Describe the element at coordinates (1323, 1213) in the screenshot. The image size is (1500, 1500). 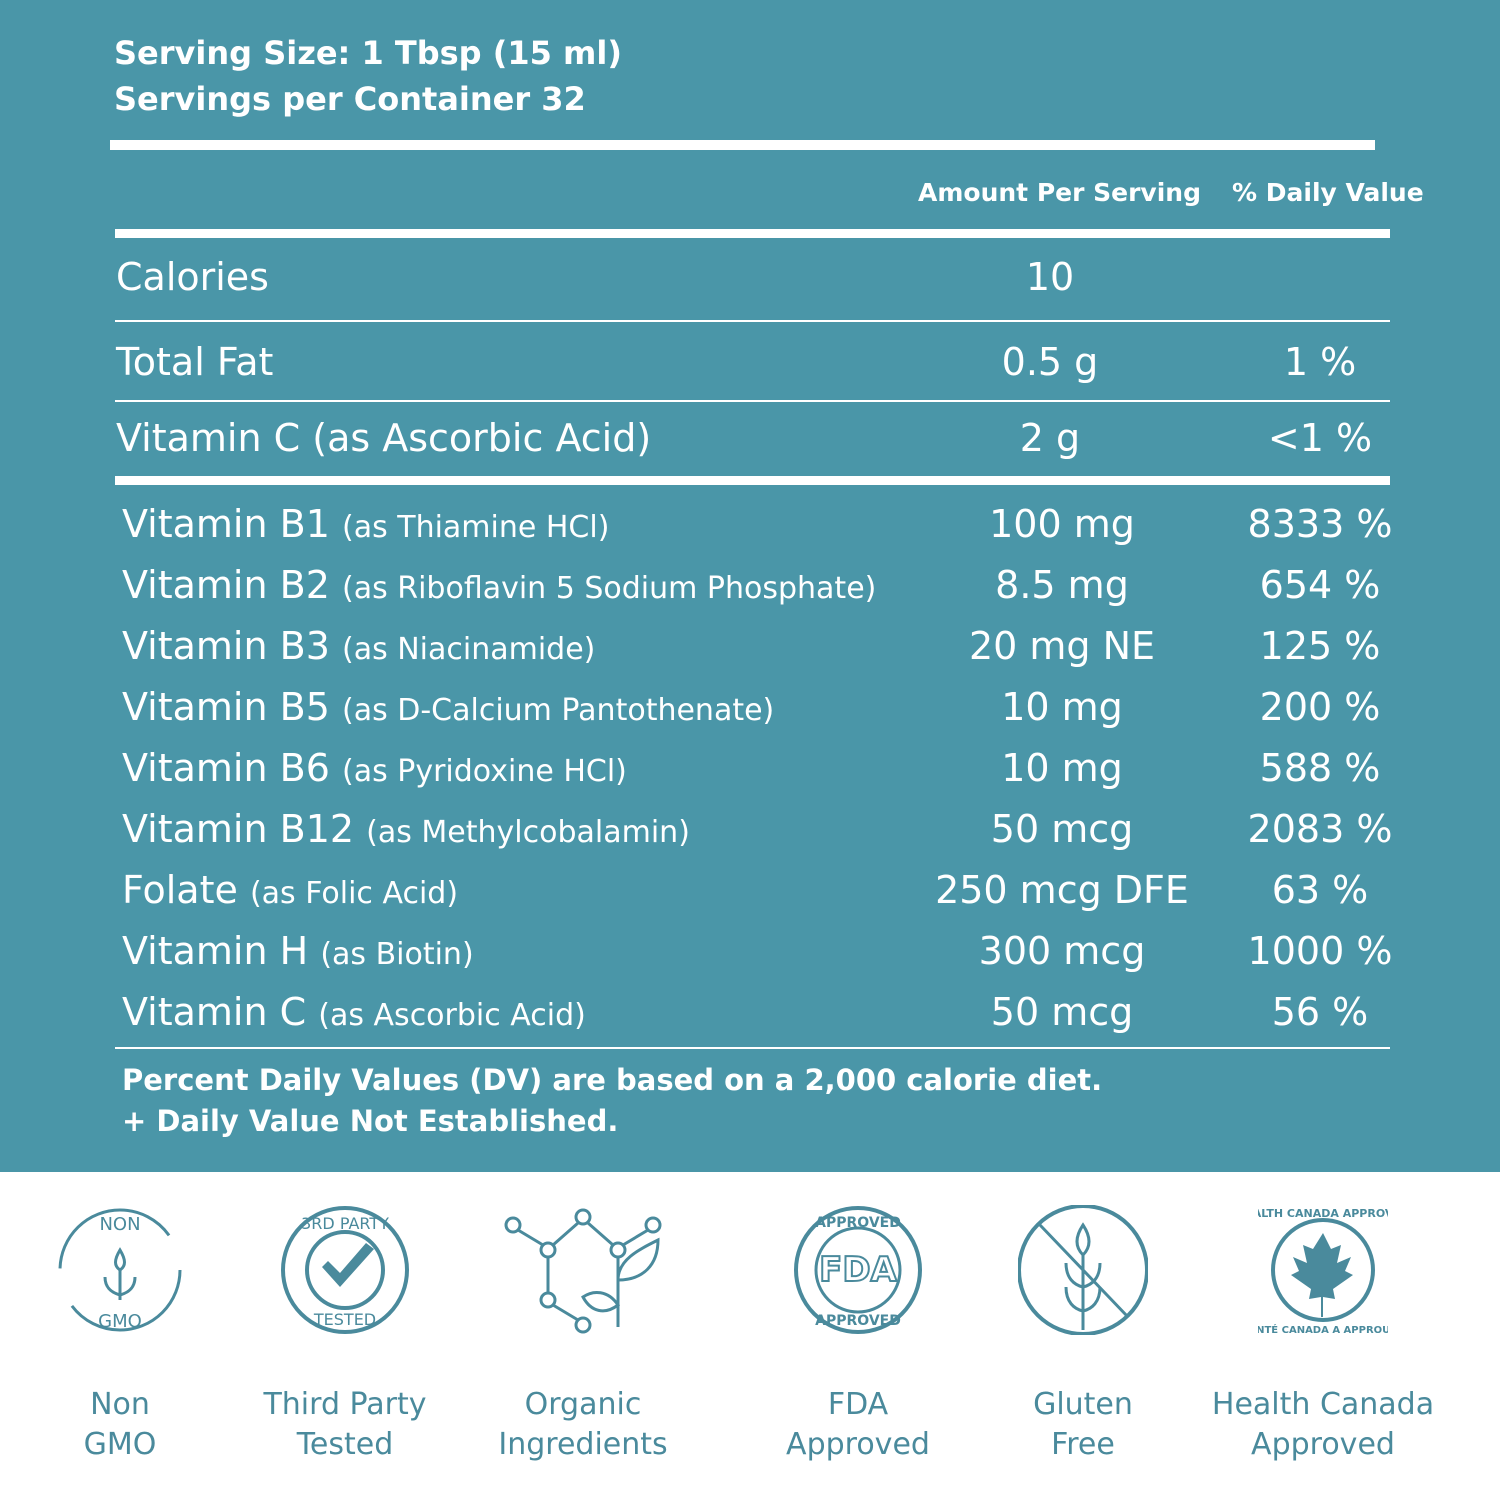
I see `svg-text: HEALTH CANADA APPROVED` at that location.